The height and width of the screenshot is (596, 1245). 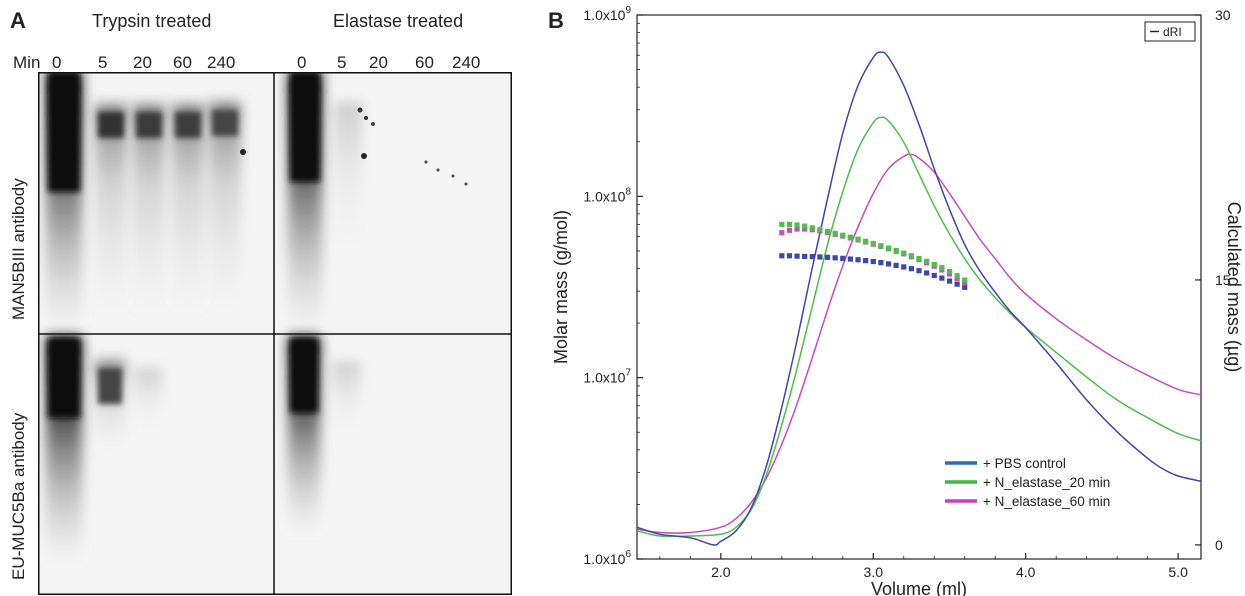 I want to click on y-left-tick-label: 1.0x10⁸, so click(x=607, y=195).